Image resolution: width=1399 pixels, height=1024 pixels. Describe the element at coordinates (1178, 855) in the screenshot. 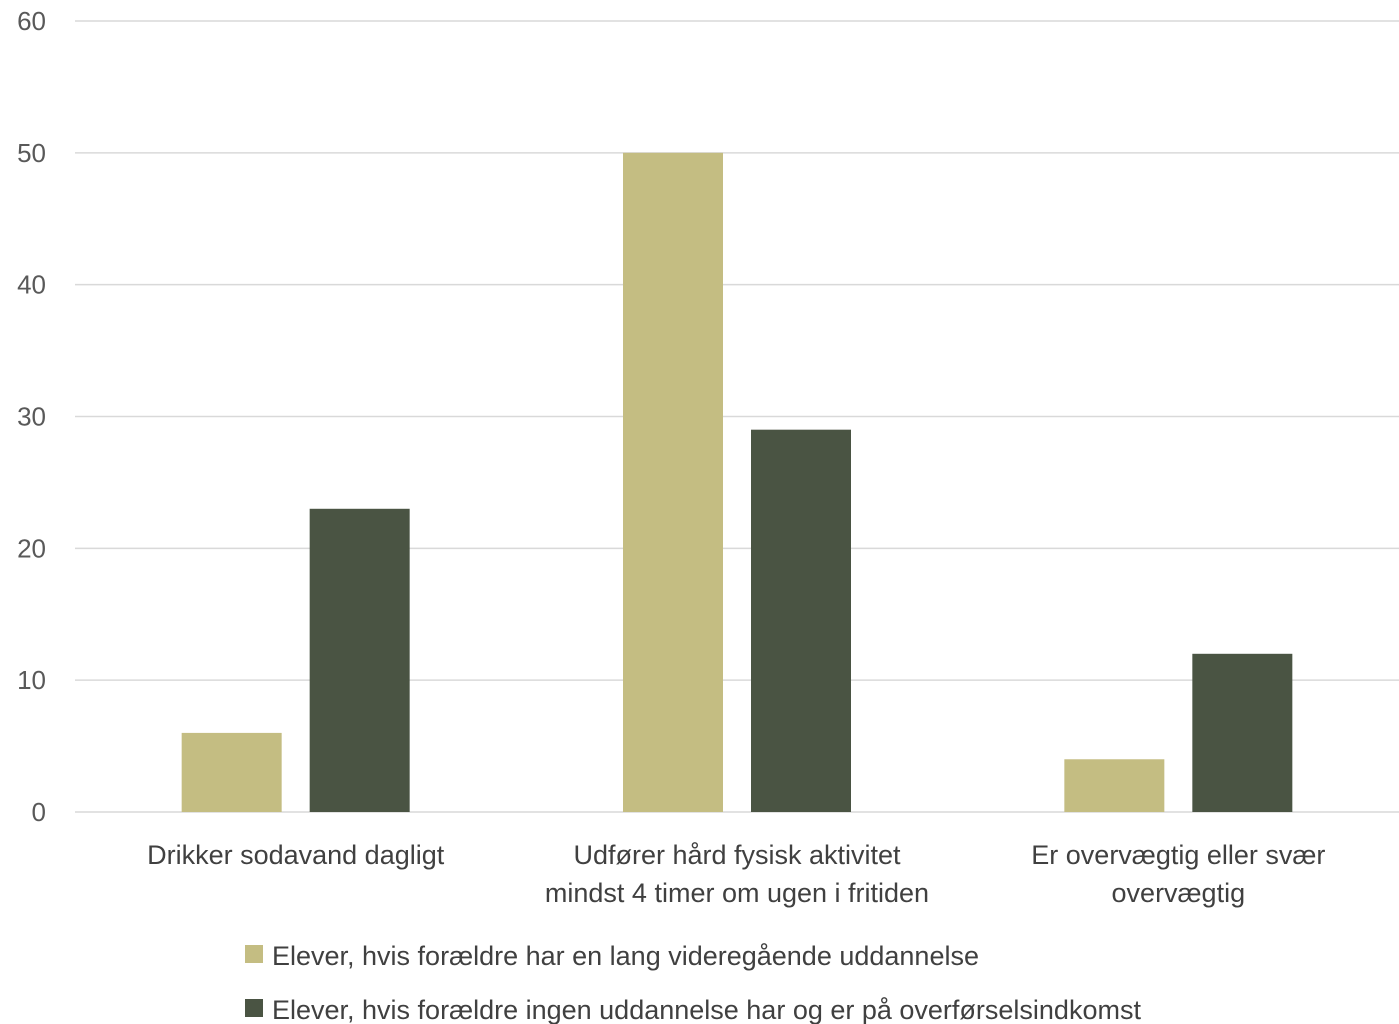

I see `category-label: Er overvægtig eller svær` at that location.